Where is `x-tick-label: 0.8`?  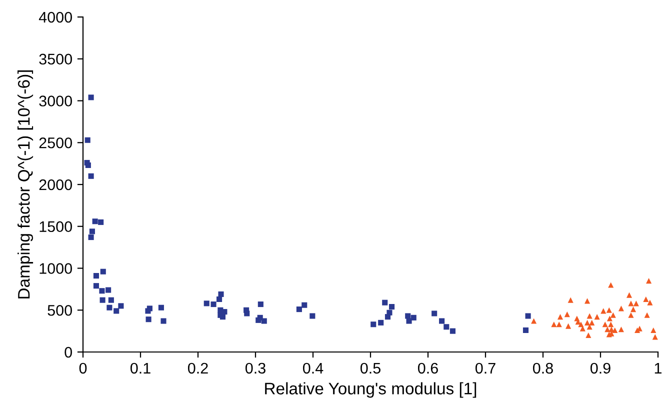
x-tick-label: 0.8 is located at coordinates (542, 368).